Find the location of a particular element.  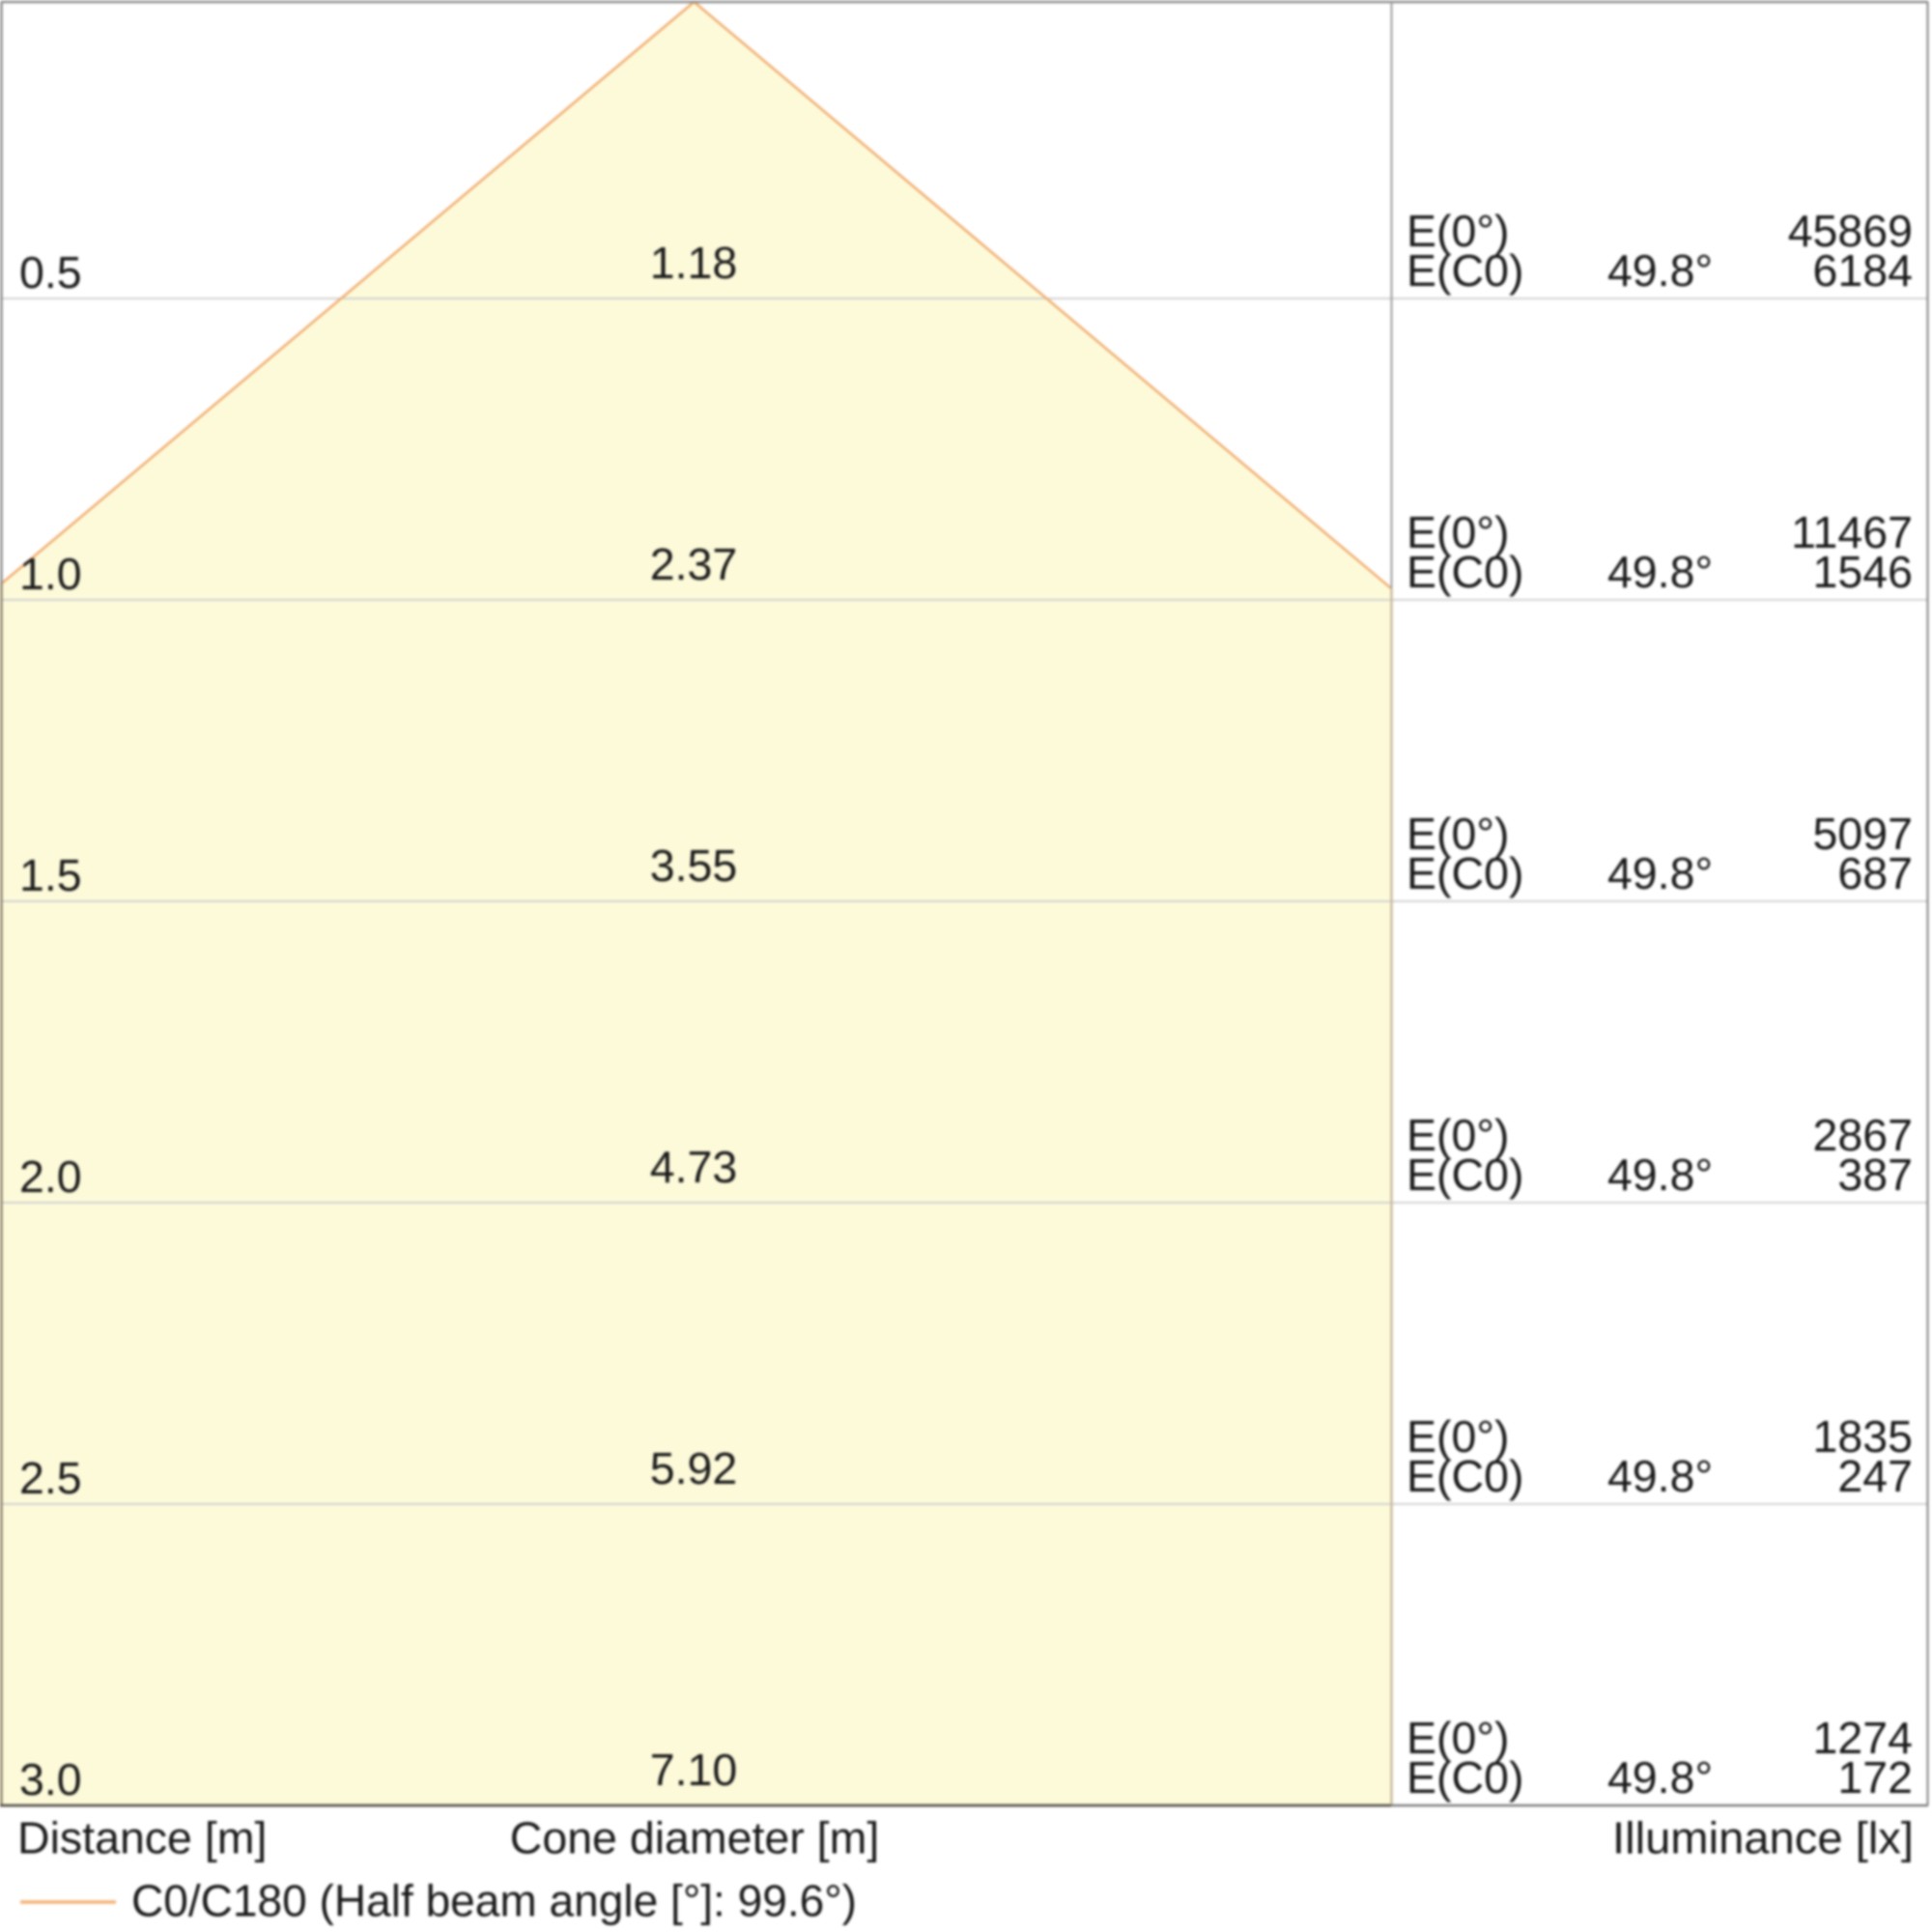

svg-text: 5097 is located at coordinates (1863, 834).